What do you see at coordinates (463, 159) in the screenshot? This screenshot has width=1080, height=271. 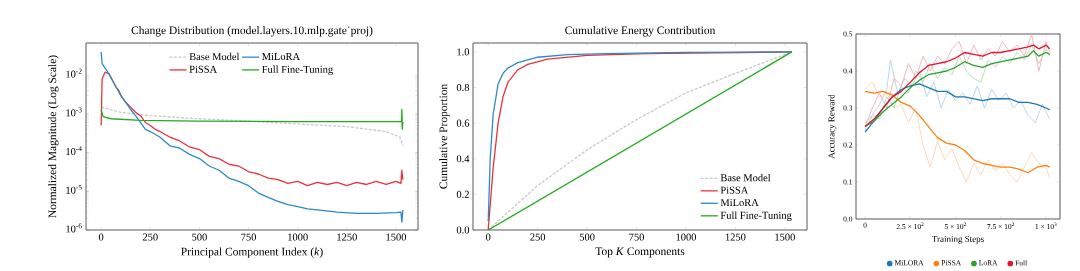 I see `y-tick-label: 0.4` at bounding box center [463, 159].